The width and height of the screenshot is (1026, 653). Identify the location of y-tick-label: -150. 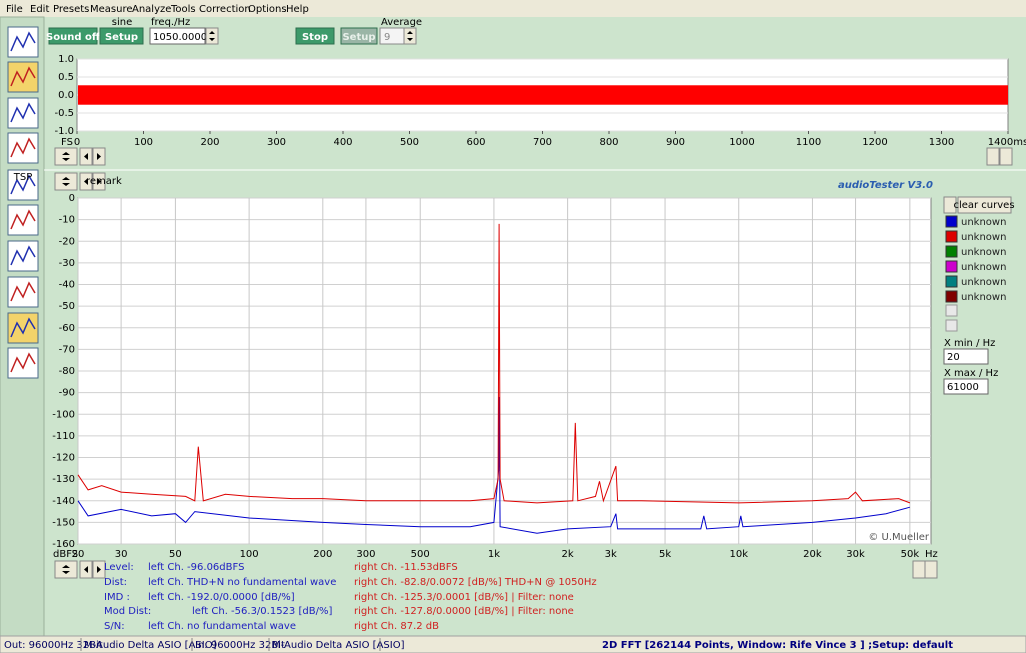
(63, 522).